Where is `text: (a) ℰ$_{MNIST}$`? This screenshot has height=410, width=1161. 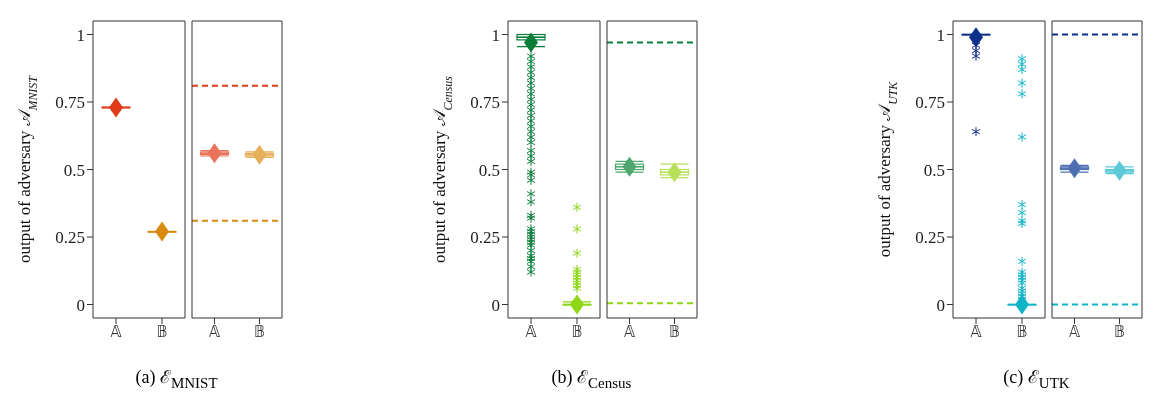
text: (a) ℰ$_{MNIST}$ is located at coordinates (176, 379).